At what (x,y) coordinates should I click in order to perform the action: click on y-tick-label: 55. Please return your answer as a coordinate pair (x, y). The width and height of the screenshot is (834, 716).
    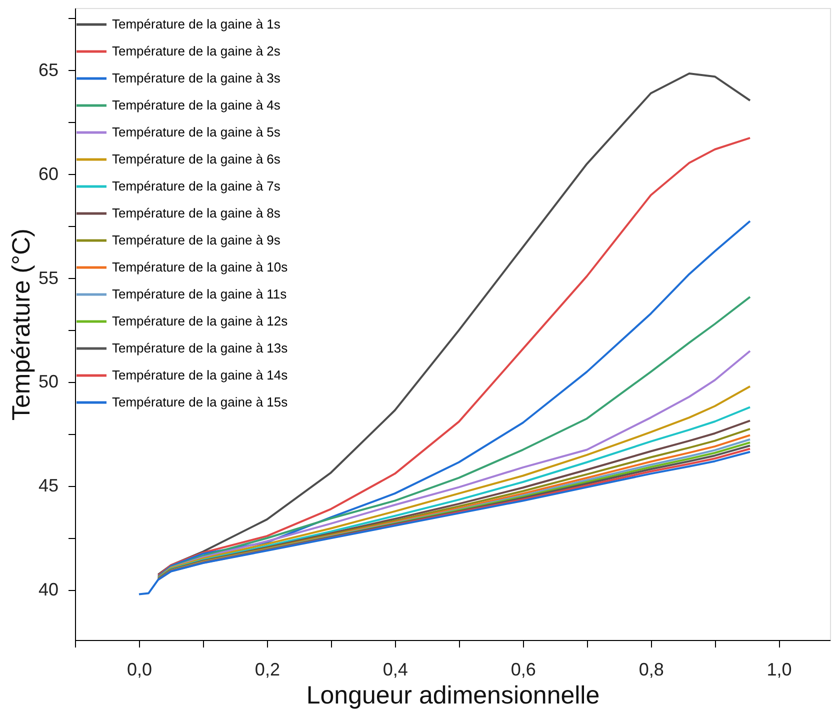
    Looking at the image, I should click on (48, 278).